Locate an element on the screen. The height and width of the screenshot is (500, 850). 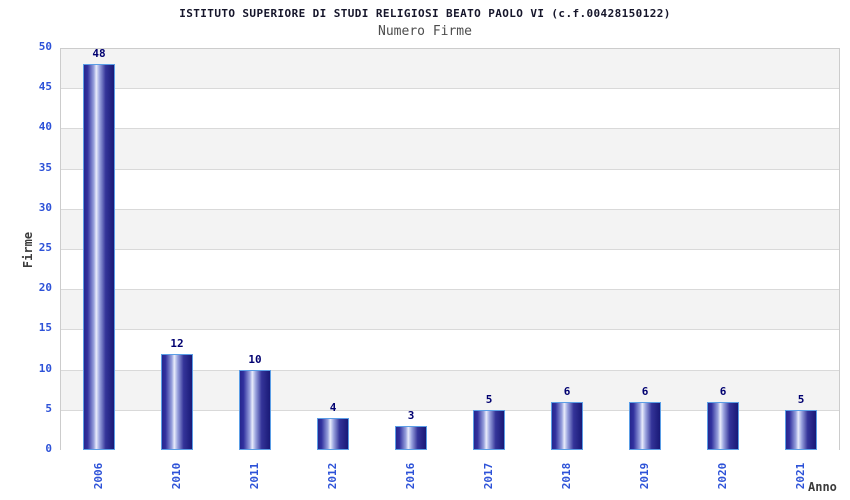
x-tick-label: 2021 is located at coordinates (800, 476).